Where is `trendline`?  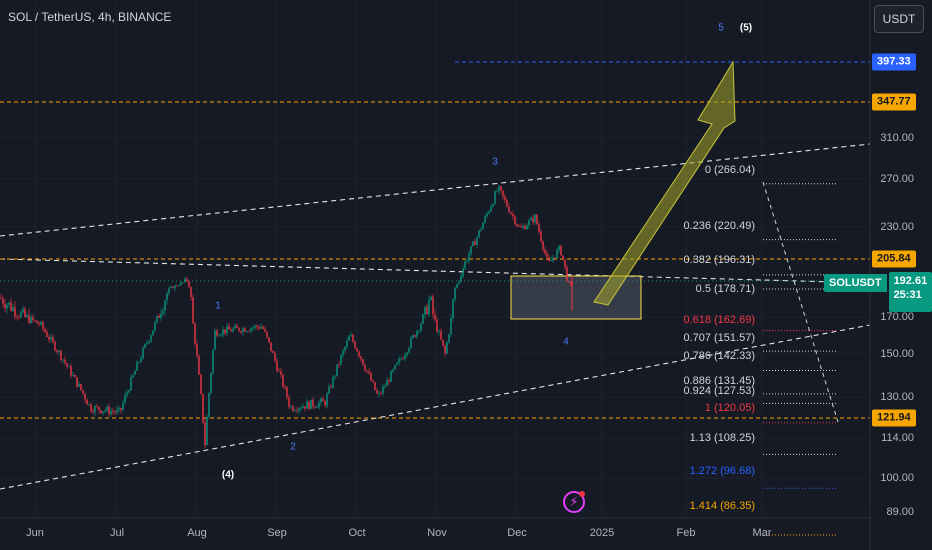
trendline is located at coordinates (435, 271).